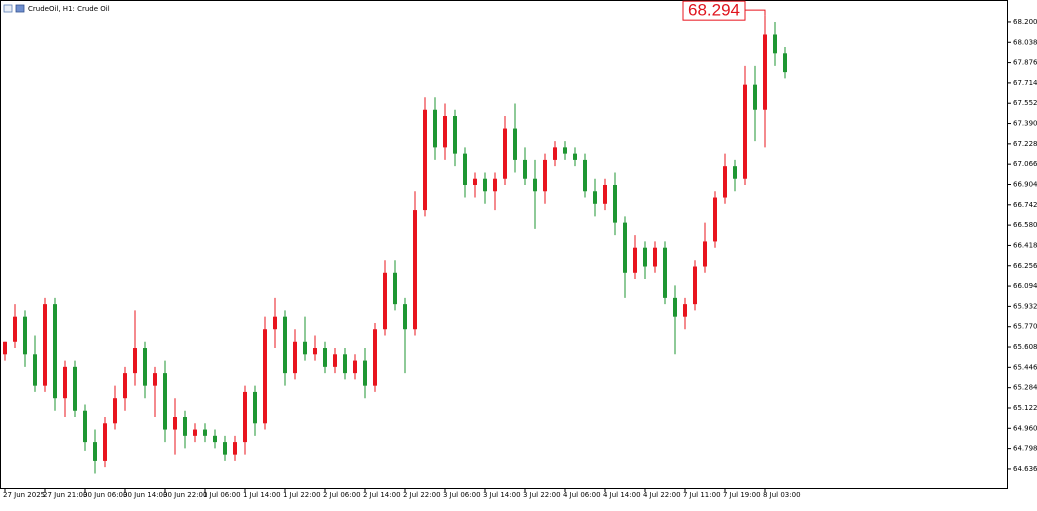 The width and height of the screenshot is (1037, 511). I want to click on y-tick-label: 65.446, so click(1025, 367).